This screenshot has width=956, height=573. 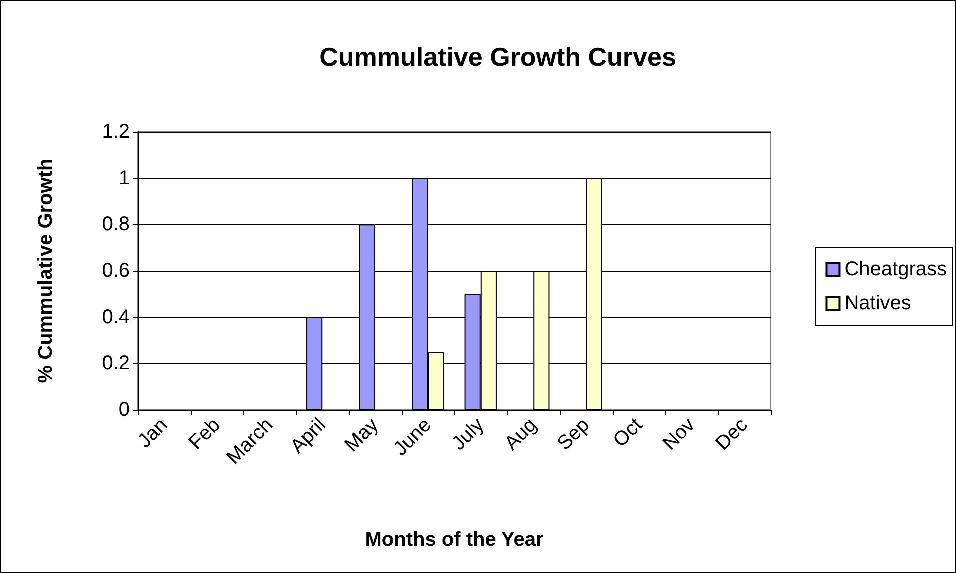 I want to click on x-tick-label: July, so click(x=468, y=434).